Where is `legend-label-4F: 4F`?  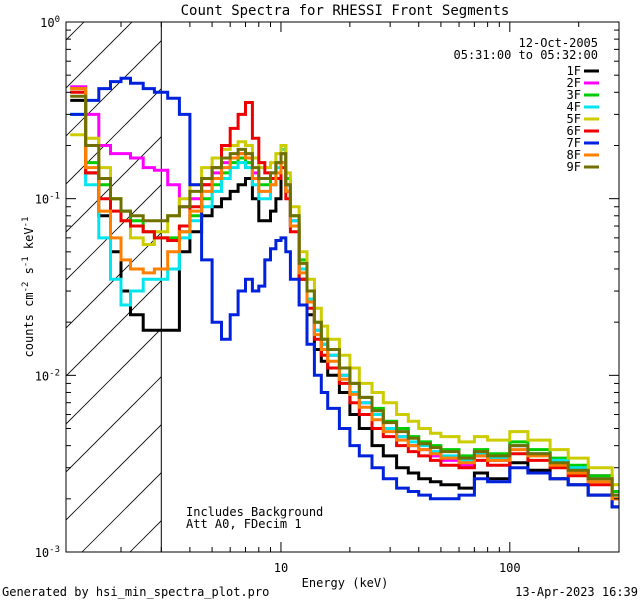
legend-label-4F: 4F is located at coordinates (574, 107).